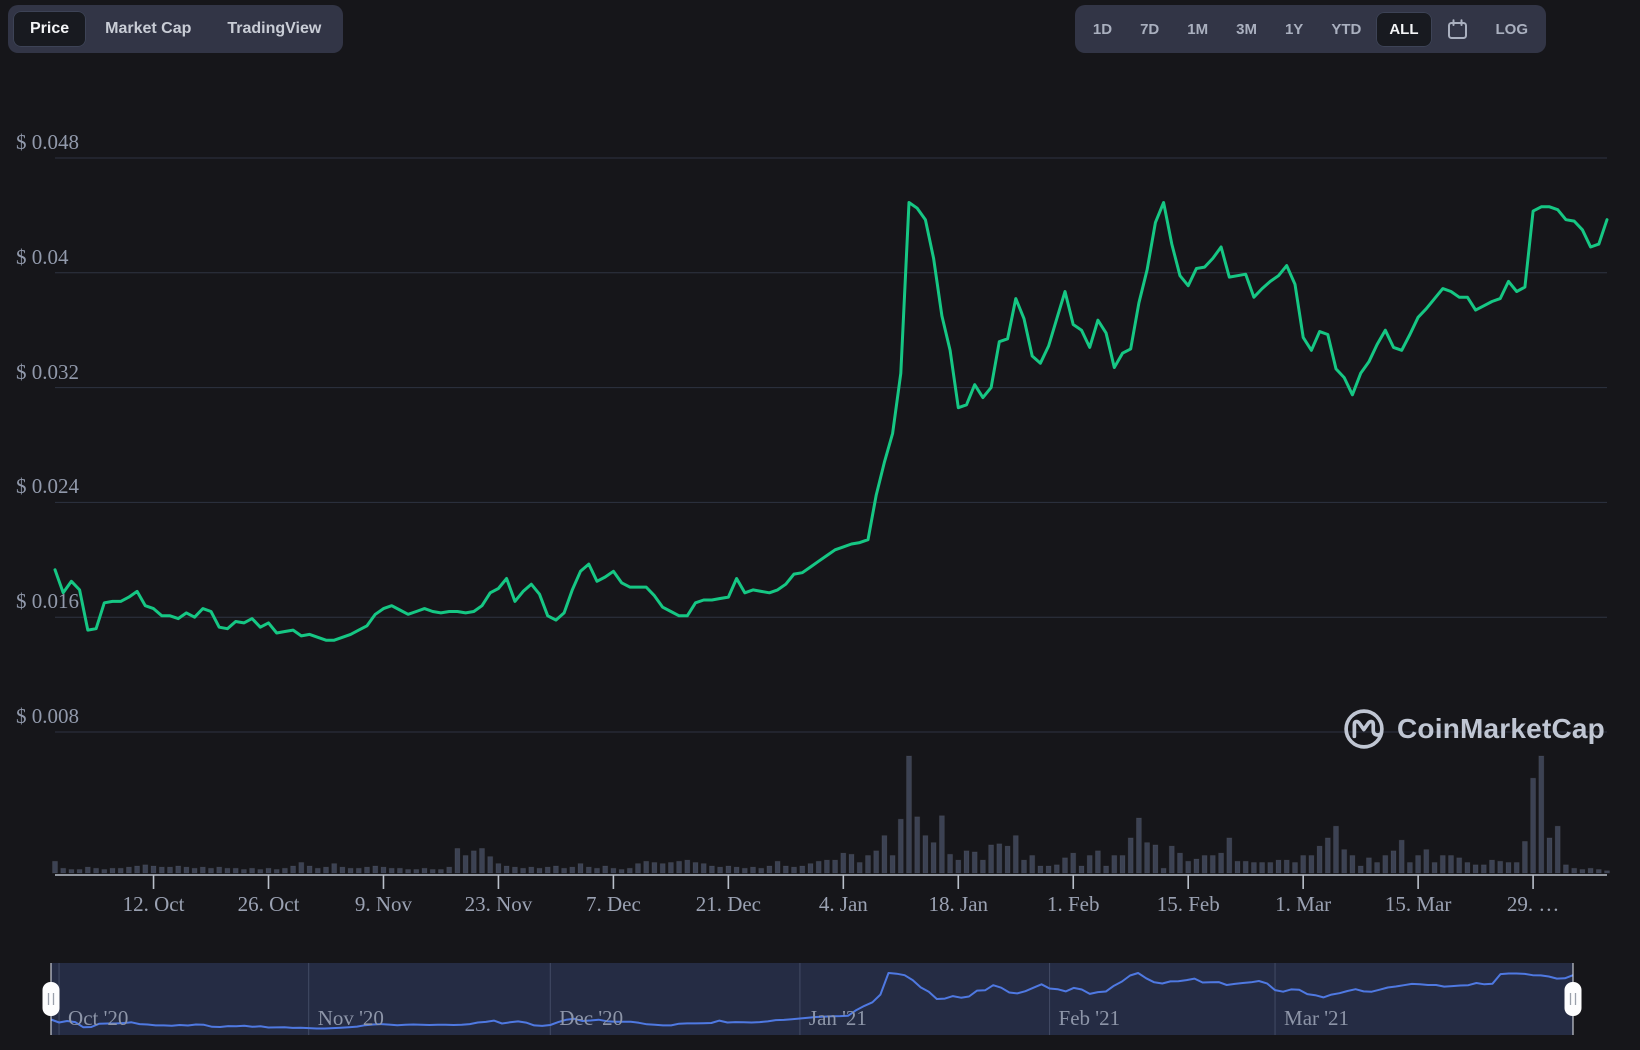 The image size is (1640, 1050). I want to click on calendar-button, so click(1457, 29).